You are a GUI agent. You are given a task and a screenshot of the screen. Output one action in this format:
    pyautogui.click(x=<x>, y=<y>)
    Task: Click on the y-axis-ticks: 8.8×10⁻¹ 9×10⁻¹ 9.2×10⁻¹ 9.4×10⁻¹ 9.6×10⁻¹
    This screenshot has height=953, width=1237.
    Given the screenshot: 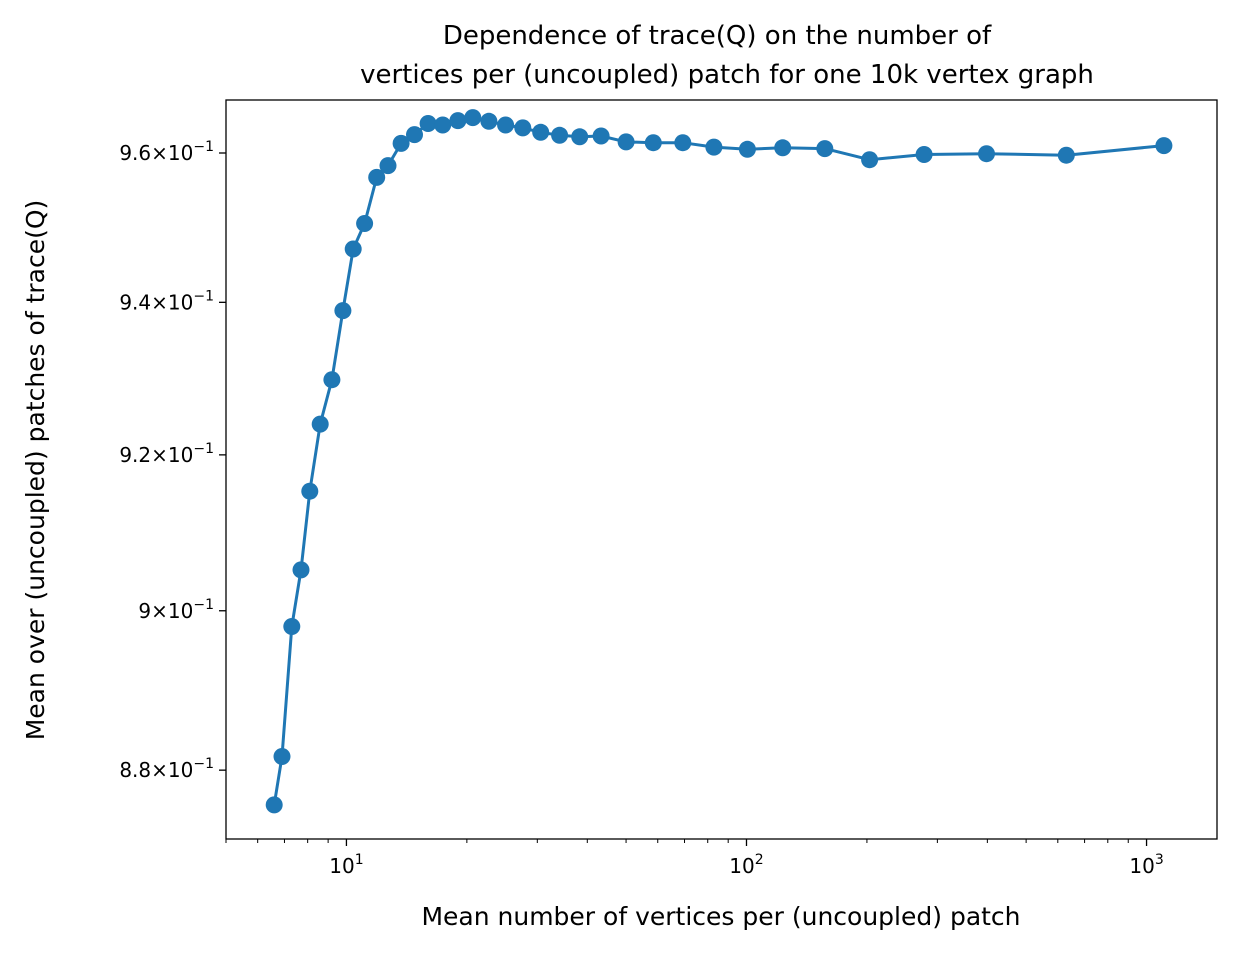 What is the action you would take?
    pyautogui.click(x=172, y=460)
    